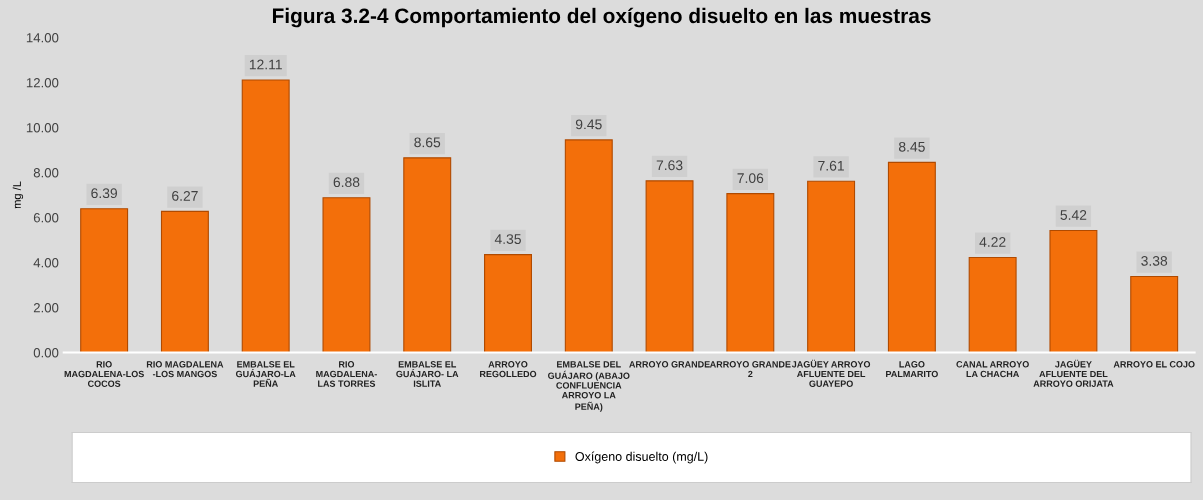 The image size is (1203, 500). I want to click on y-tick-label: 10.00, so click(42, 128).